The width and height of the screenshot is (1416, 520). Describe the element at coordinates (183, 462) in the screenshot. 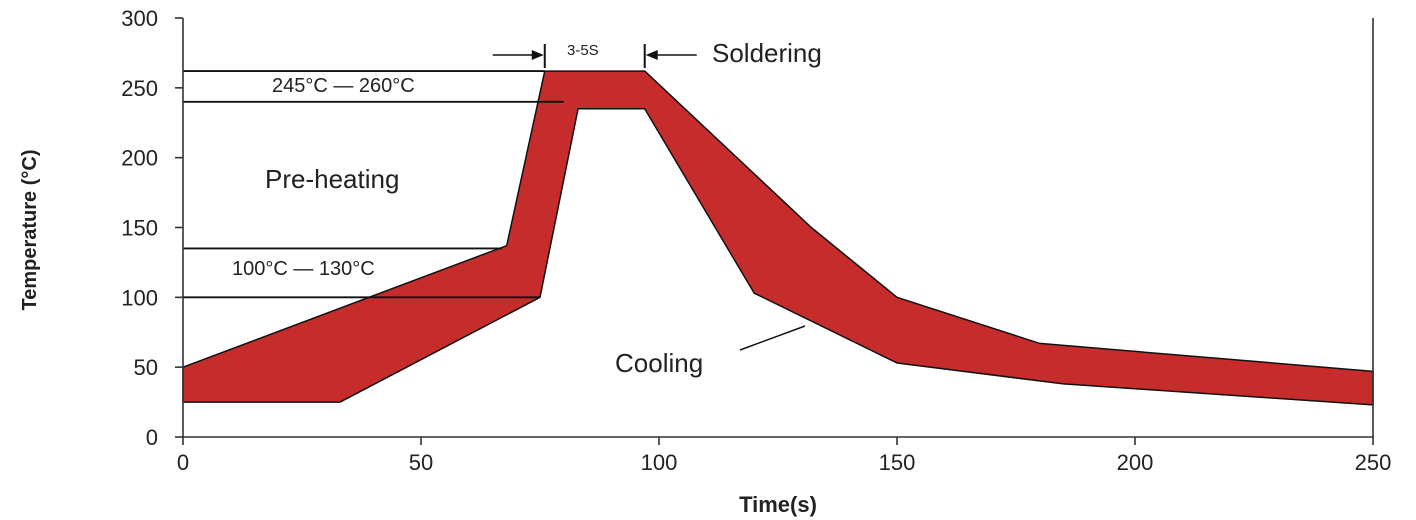

I see `x-tick-label-0: 0` at that location.